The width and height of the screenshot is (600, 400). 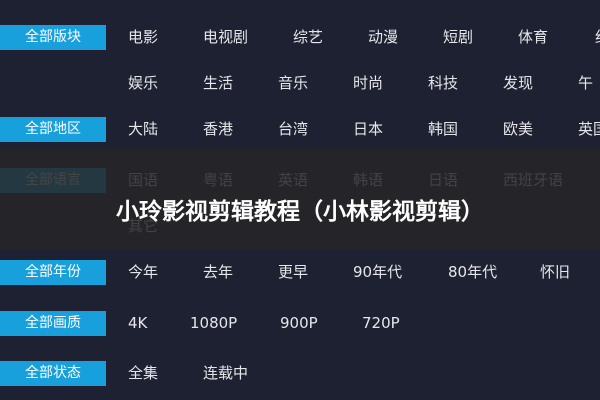 What do you see at coordinates (381, 323) in the screenshot?
I see `filter-option: 720P` at bounding box center [381, 323].